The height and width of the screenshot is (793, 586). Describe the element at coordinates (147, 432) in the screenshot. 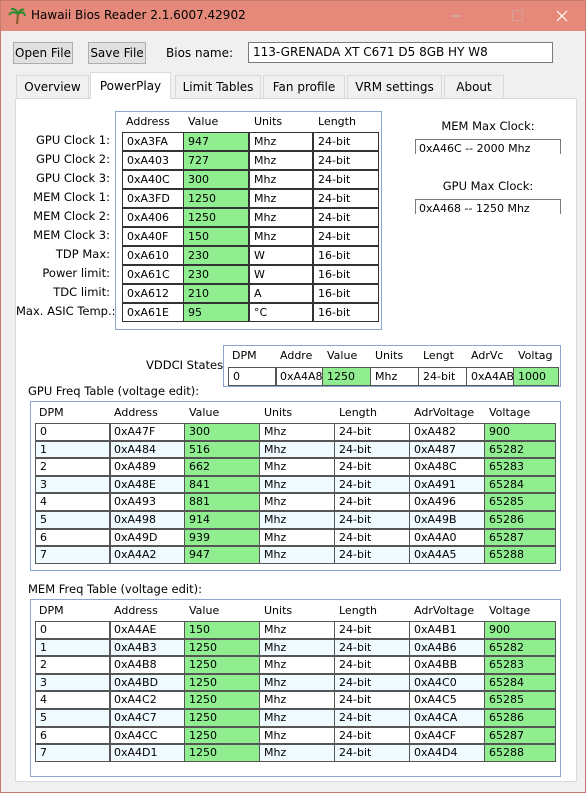

I see `table-cell: 0xA47F` at that location.